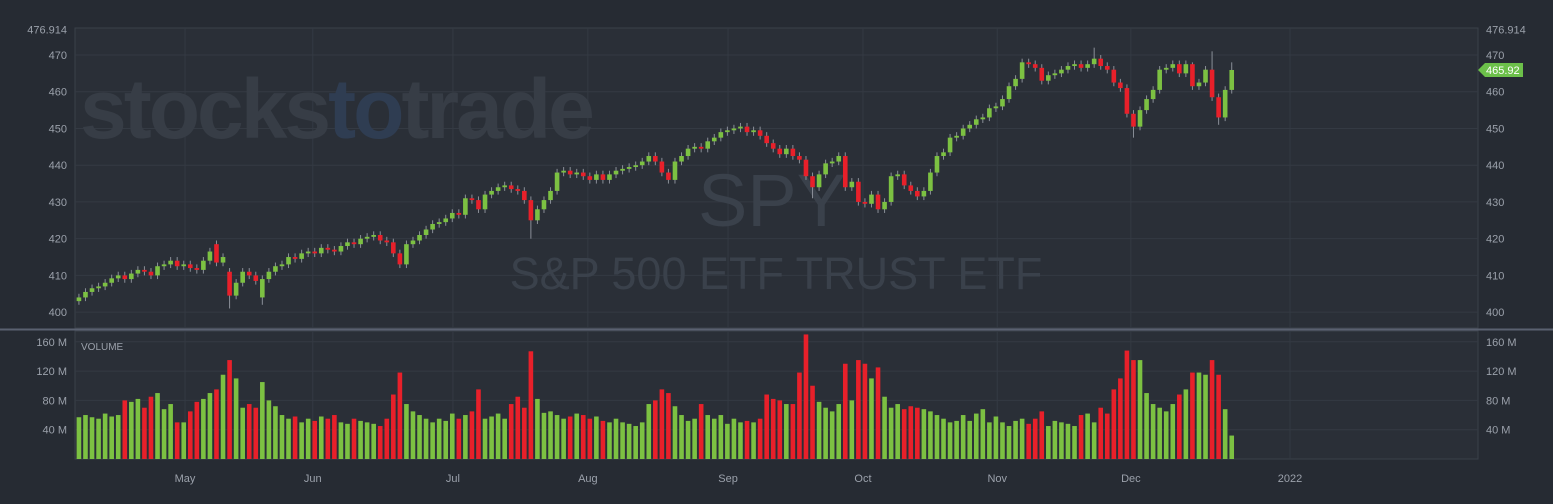 The width and height of the screenshot is (1553, 504). I want to click on y-tick-label: 460, so click(58, 93).